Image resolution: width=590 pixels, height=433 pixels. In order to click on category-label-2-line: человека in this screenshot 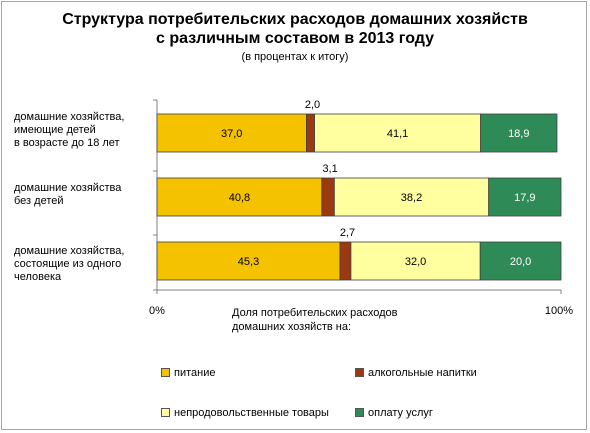, I will do `click(38, 277)`.